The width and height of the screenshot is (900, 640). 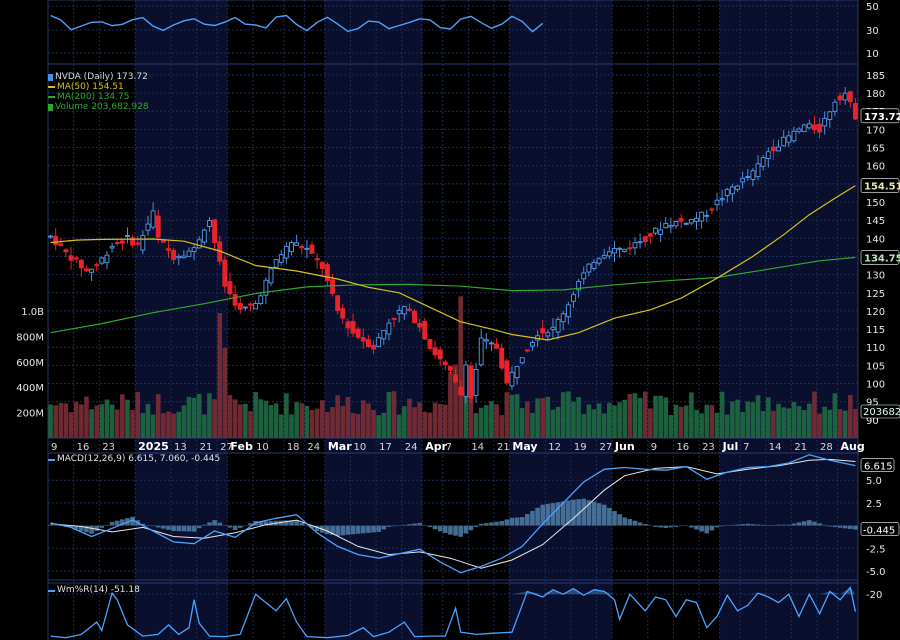 I want to click on legend-symbol: NVDA (Daily) 173.72, so click(x=98, y=77).